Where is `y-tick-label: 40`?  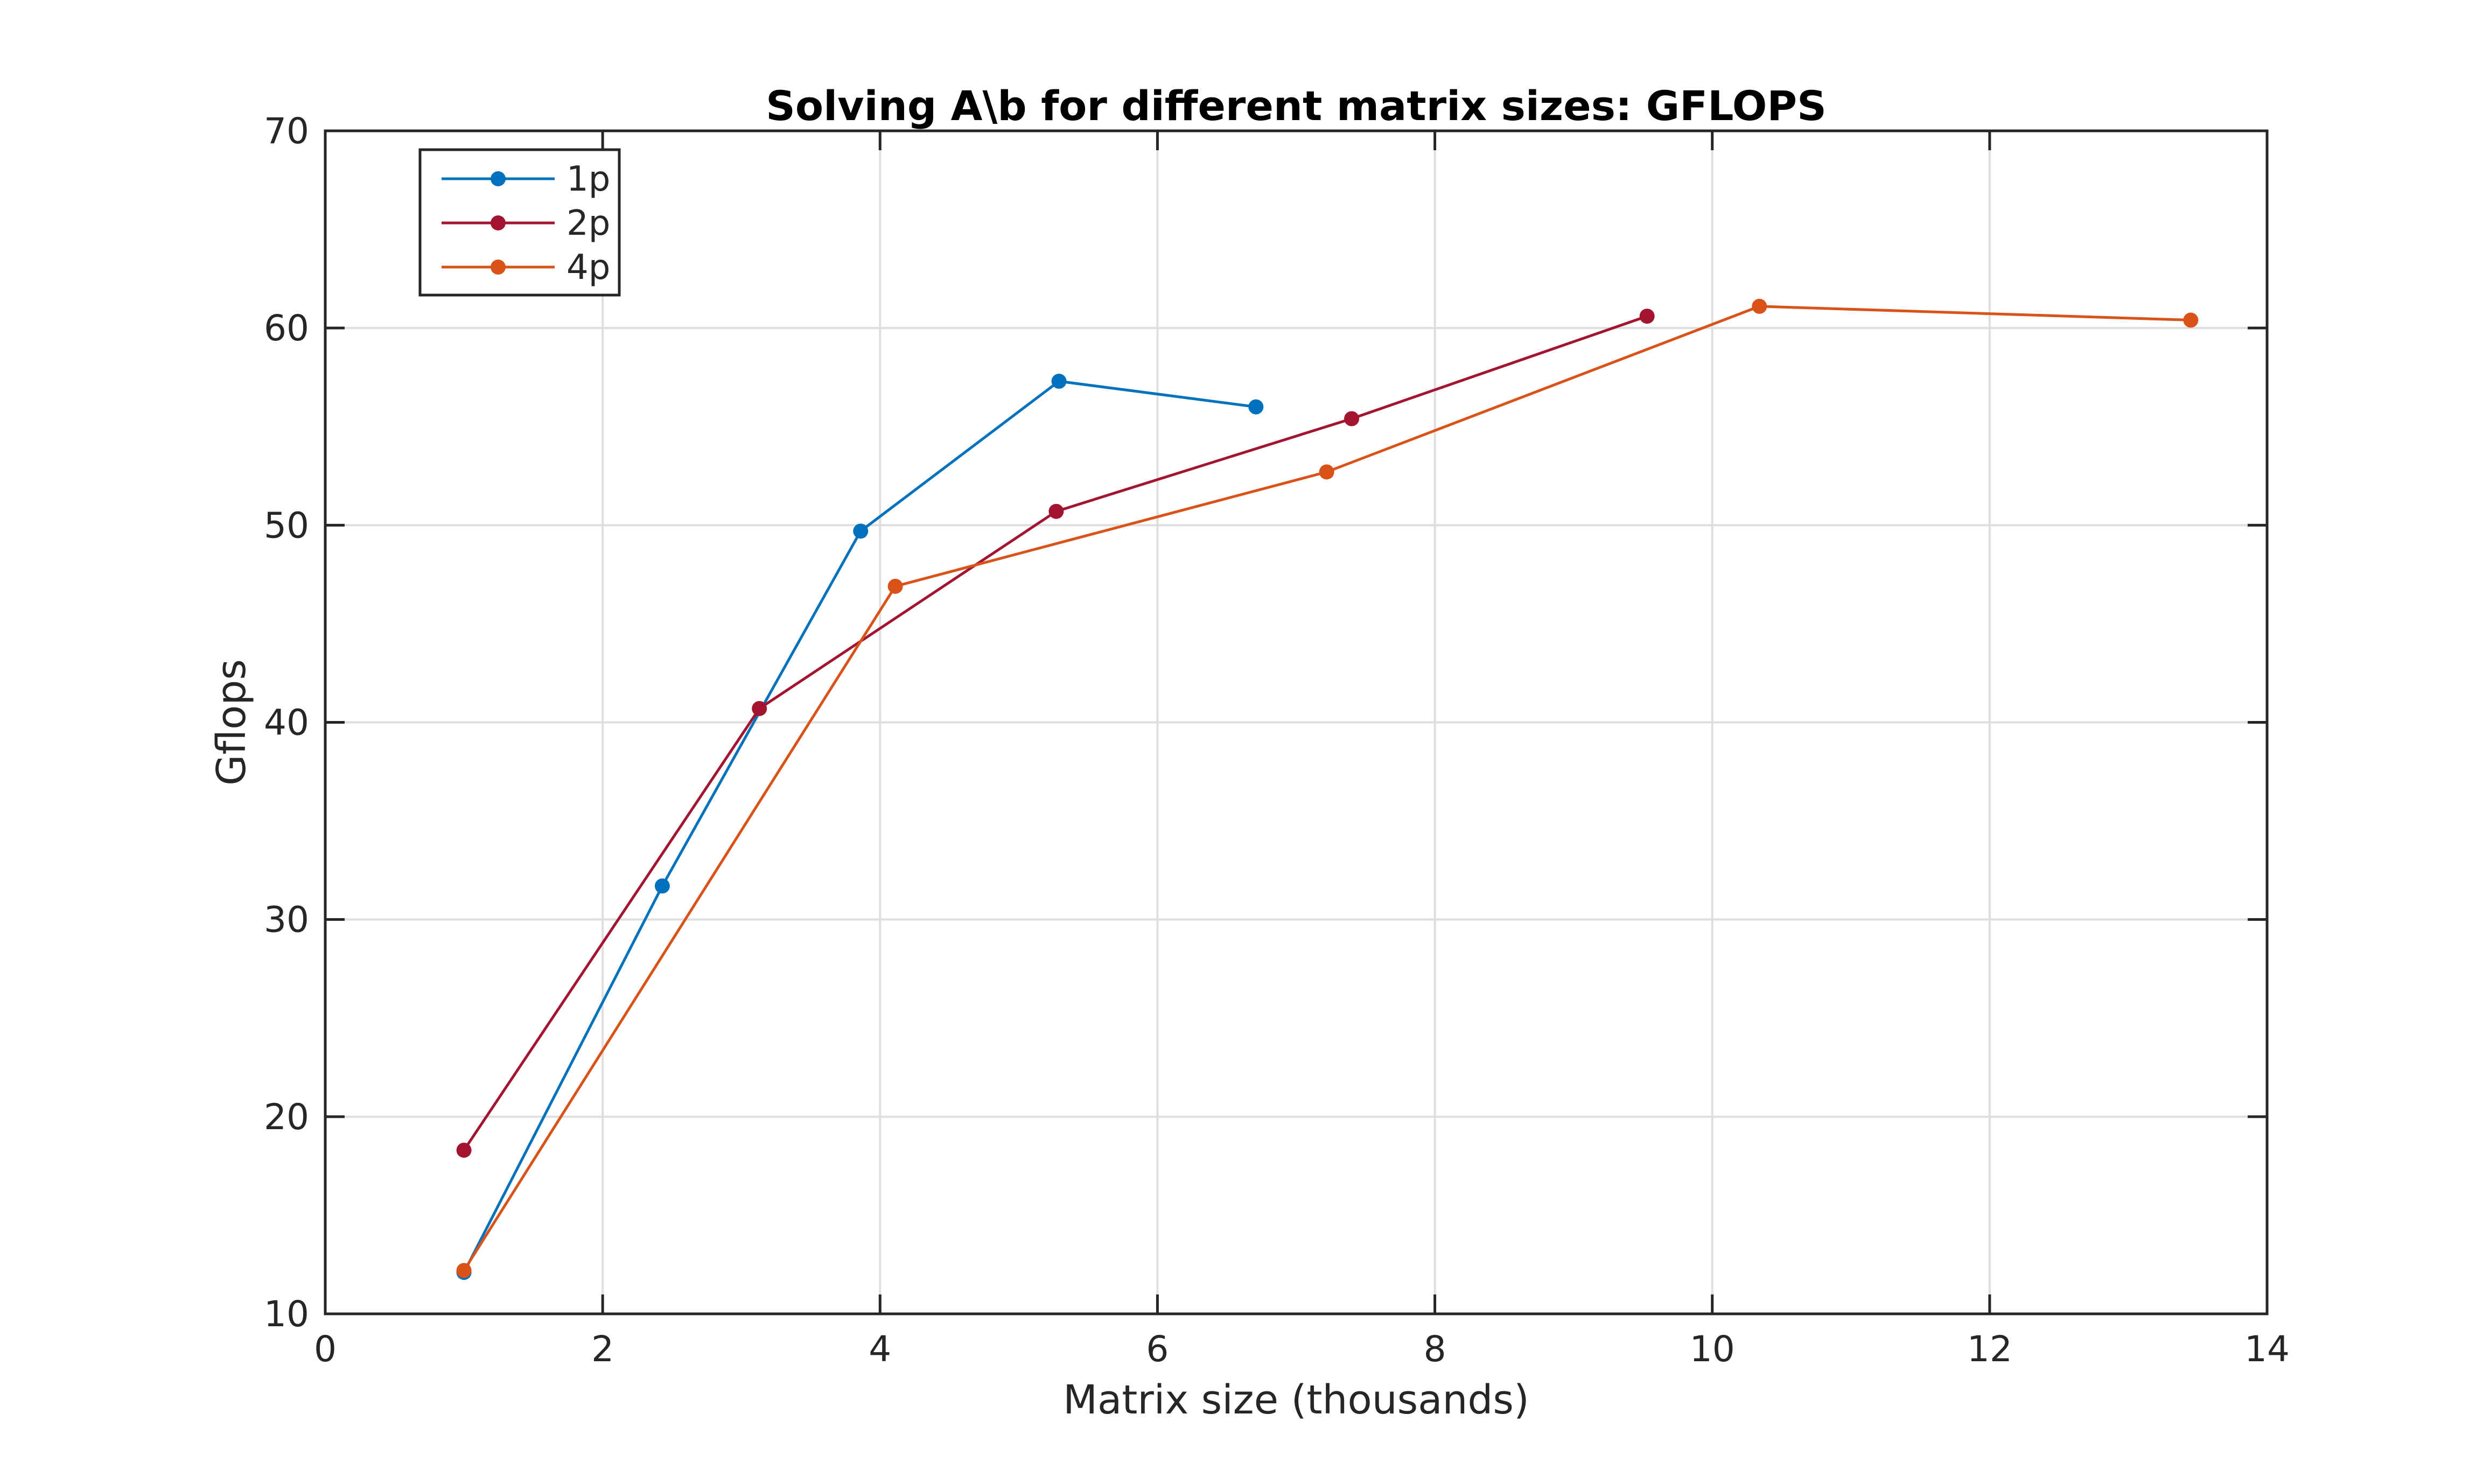
y-tick-label: 40 is located at coordinates (286, 723).